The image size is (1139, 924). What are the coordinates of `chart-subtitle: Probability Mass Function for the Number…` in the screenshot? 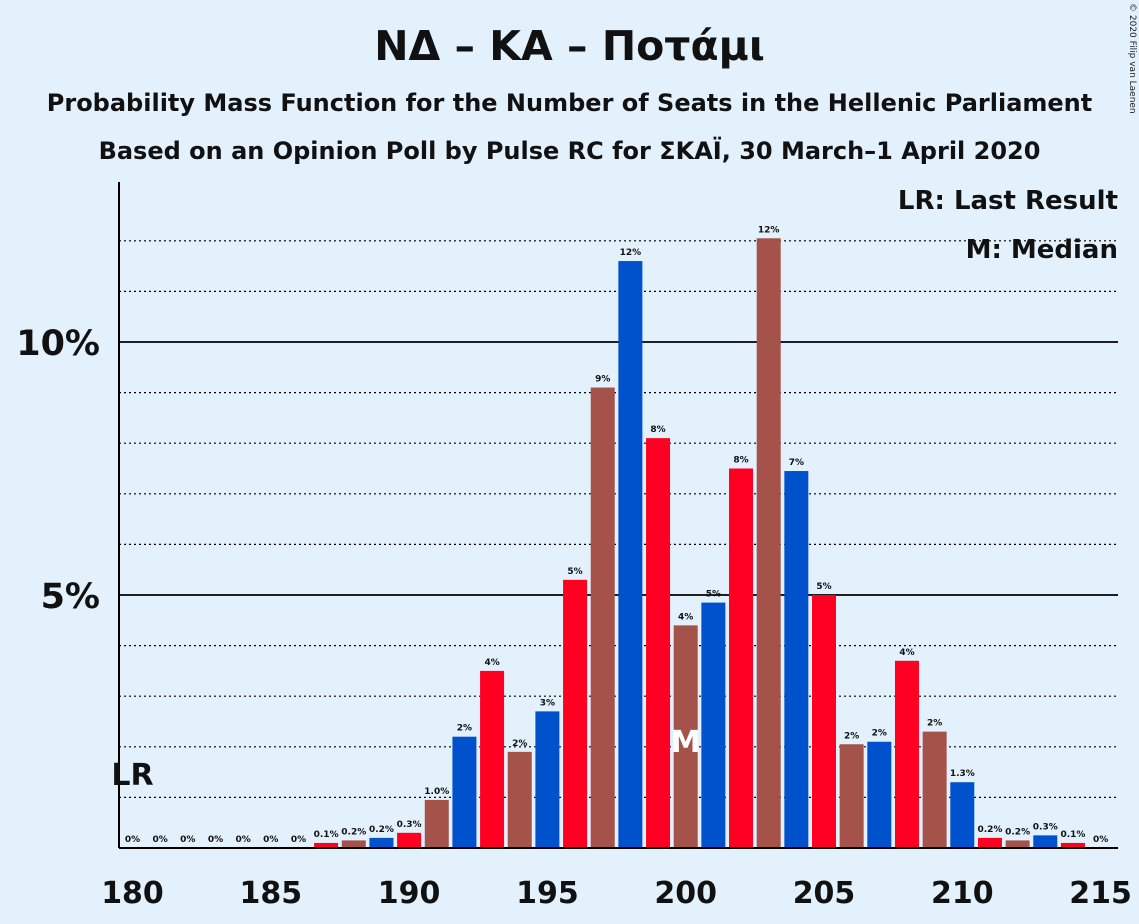 It's located at (569, 103).